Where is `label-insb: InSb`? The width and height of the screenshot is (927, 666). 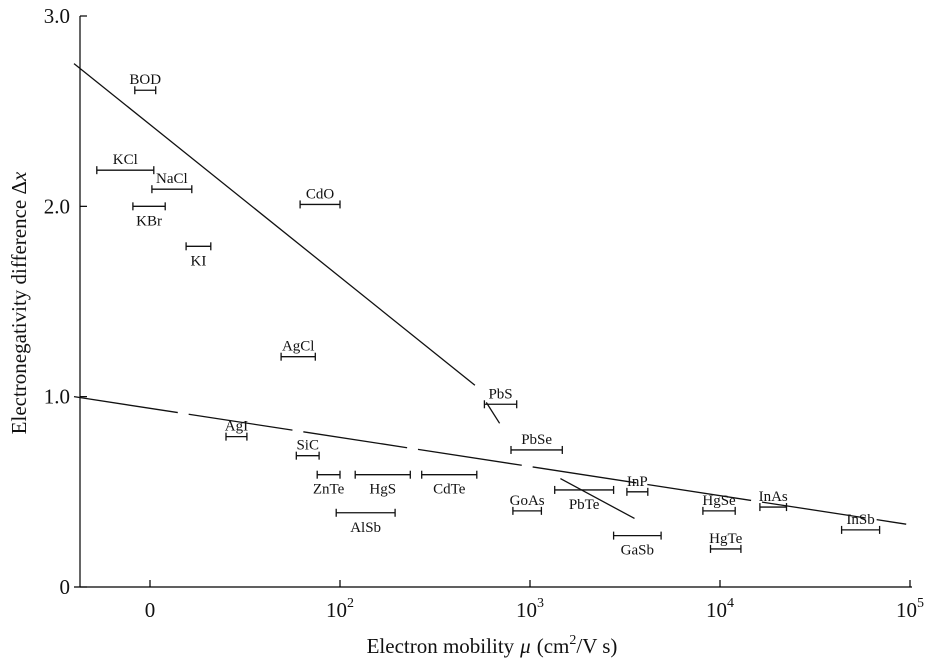 label-insb: InSb is located at coordinates (860, 520).